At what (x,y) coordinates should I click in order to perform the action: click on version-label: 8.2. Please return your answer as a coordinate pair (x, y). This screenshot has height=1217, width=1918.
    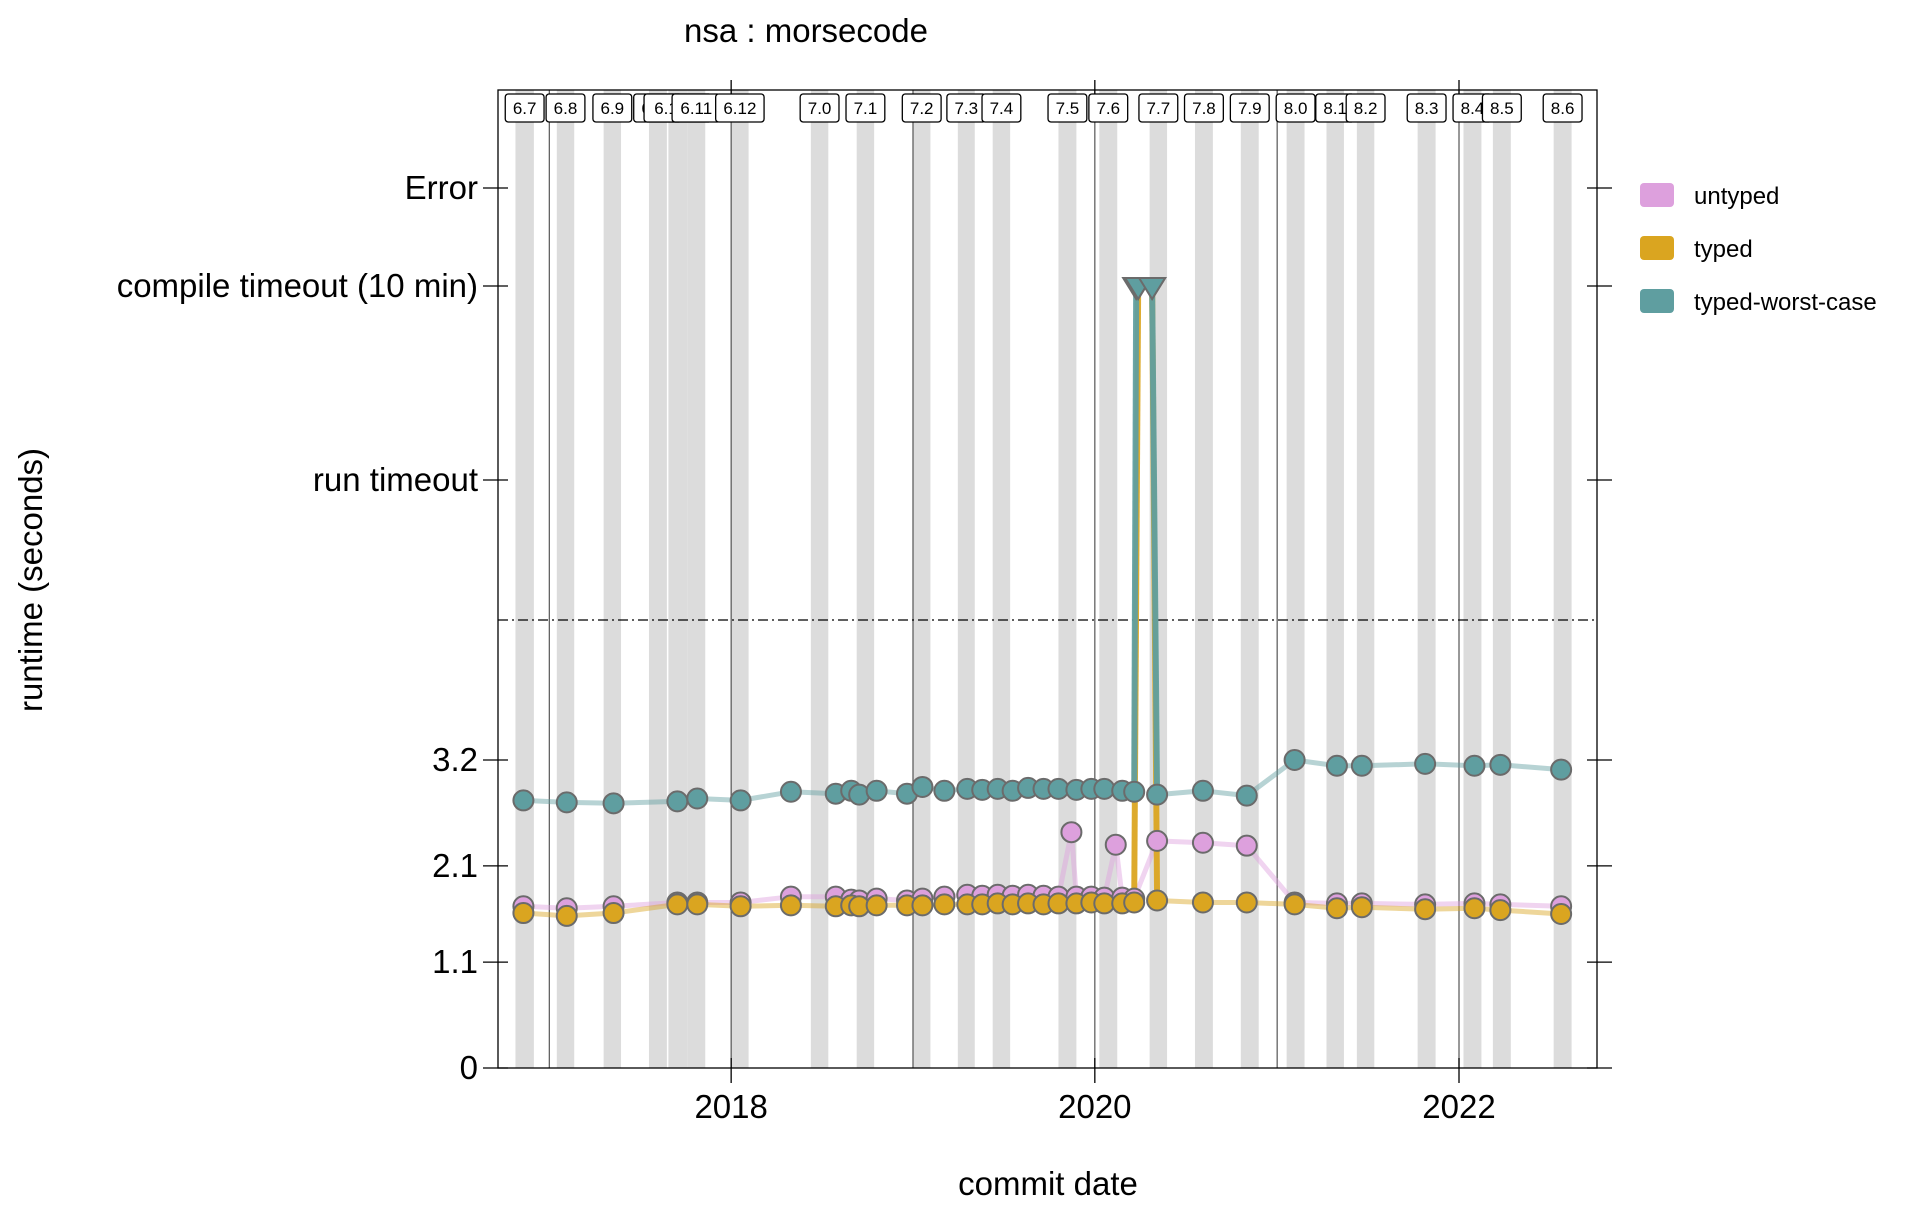
    Looking at the image, I should click on (1366, 108).